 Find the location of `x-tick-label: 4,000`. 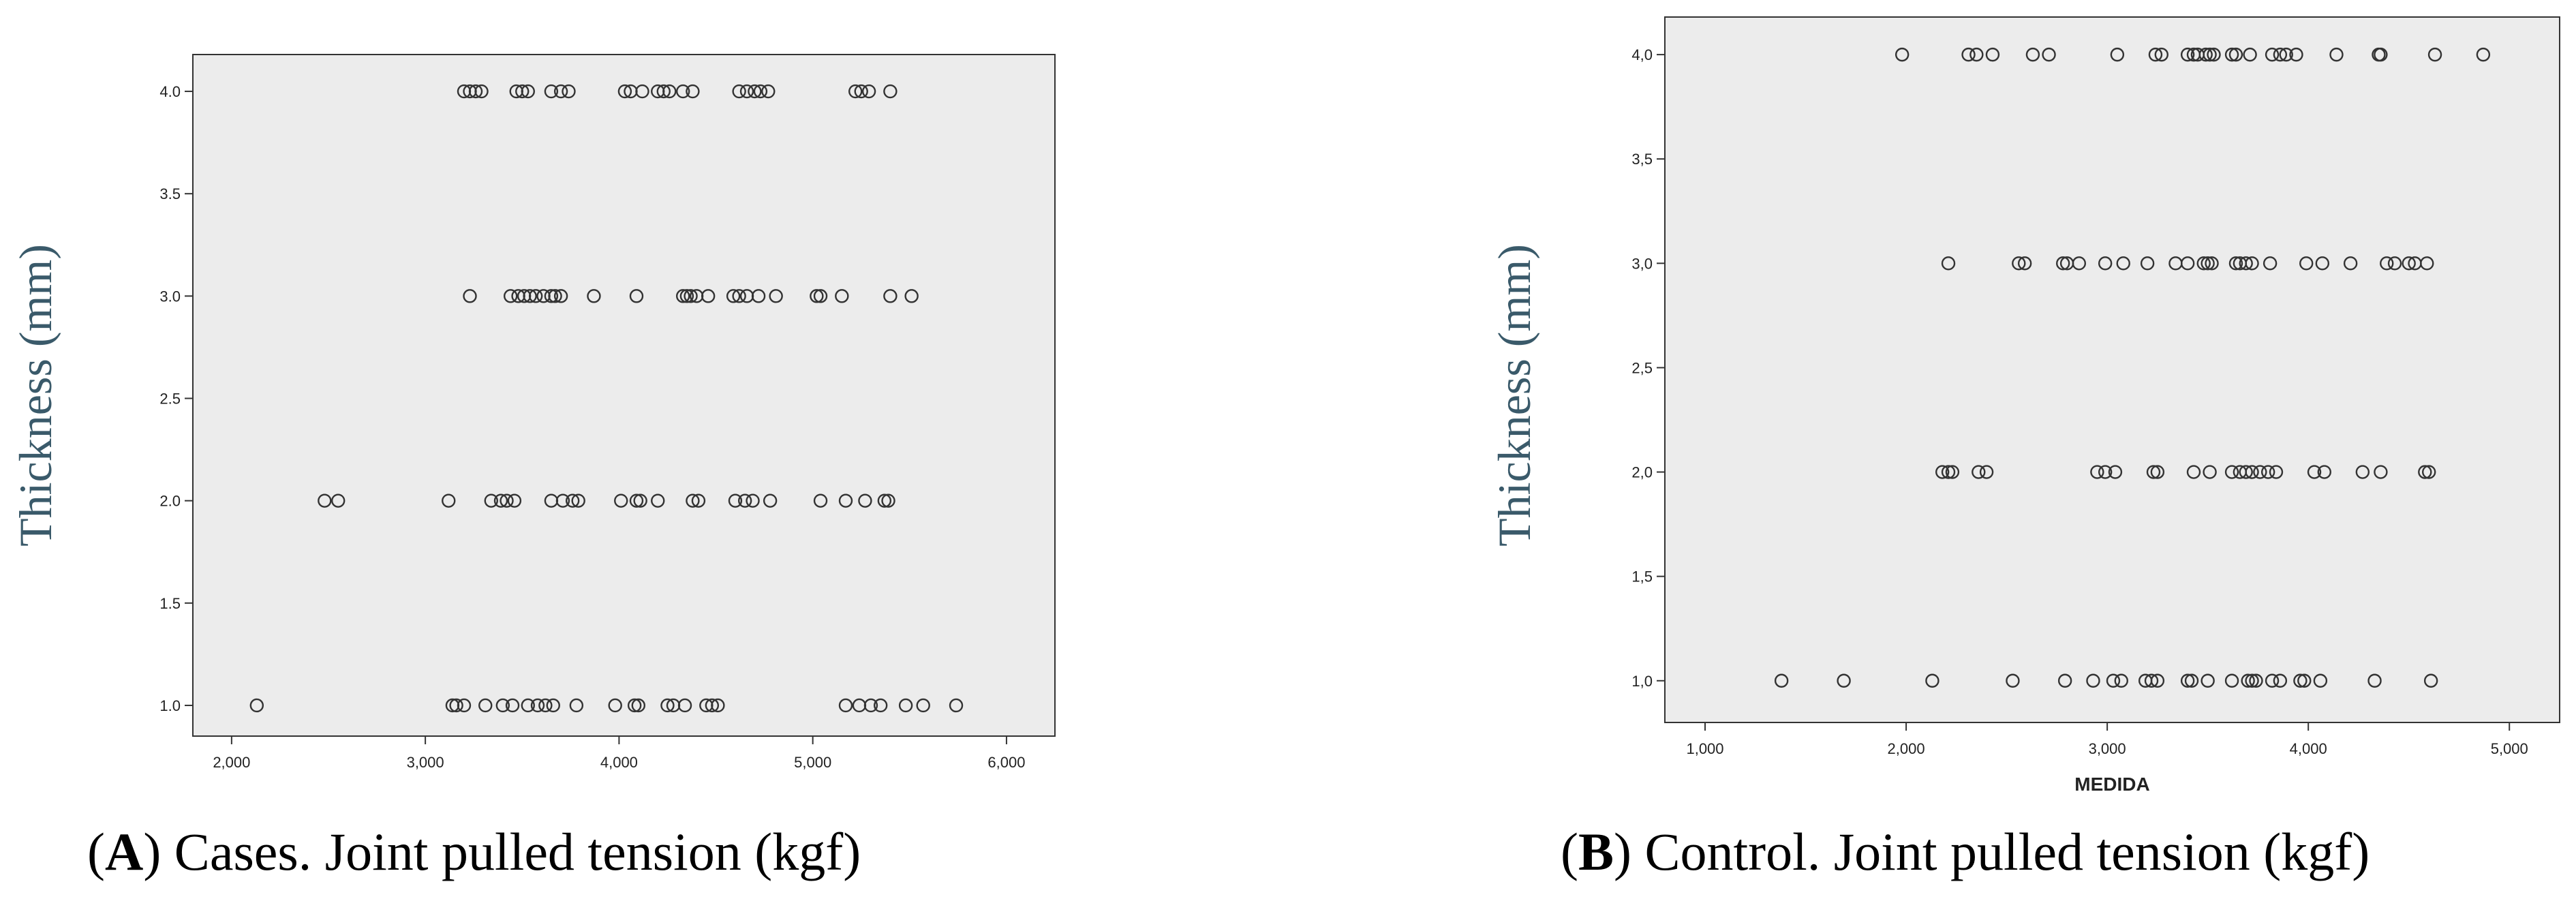

x-tick-label: 4,000 is located at coordinates (2308, 748).